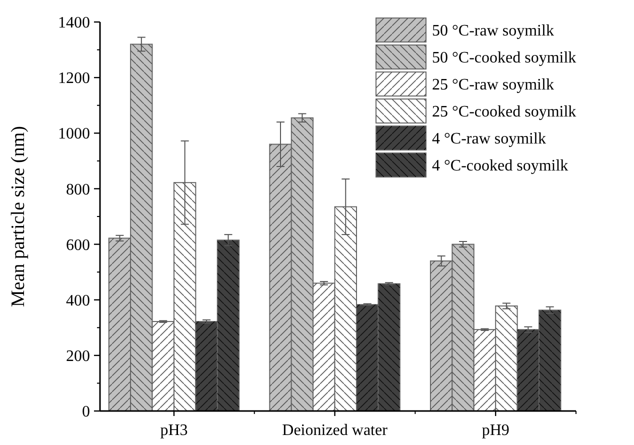 The height and width of the screenshot is (445, 634). What do you see at coordinates (504, 112) in the screenshot?
I see `legend-label: 25 °C-cooked soymilk` at bounding box center [504, 112].